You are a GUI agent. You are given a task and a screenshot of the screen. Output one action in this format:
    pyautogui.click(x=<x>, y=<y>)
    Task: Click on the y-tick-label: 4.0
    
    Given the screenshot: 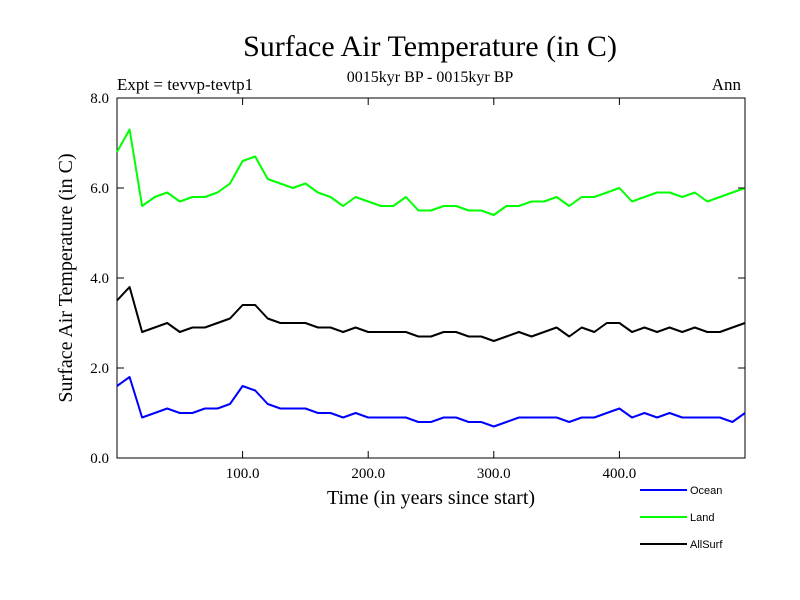 What is the action you would take?
    pyautogui.click(x=99, y=279)
    